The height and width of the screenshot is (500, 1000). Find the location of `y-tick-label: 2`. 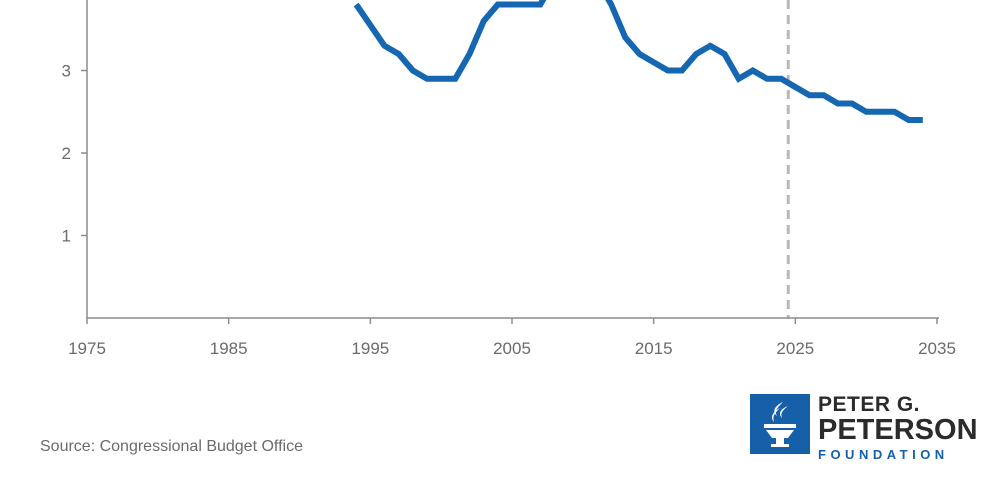

y-tick-label: 2 is located at coordinates (66, 153).